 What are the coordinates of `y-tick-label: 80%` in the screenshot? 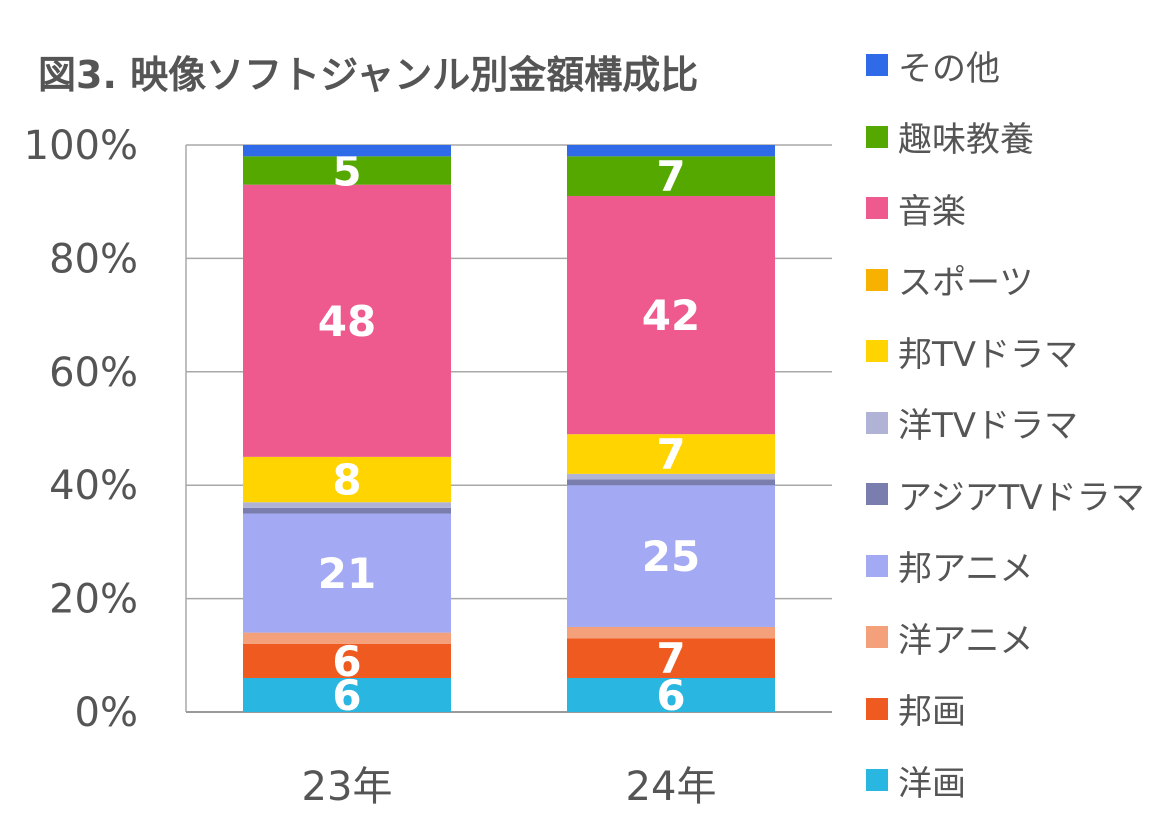 It's located at (93, 259).